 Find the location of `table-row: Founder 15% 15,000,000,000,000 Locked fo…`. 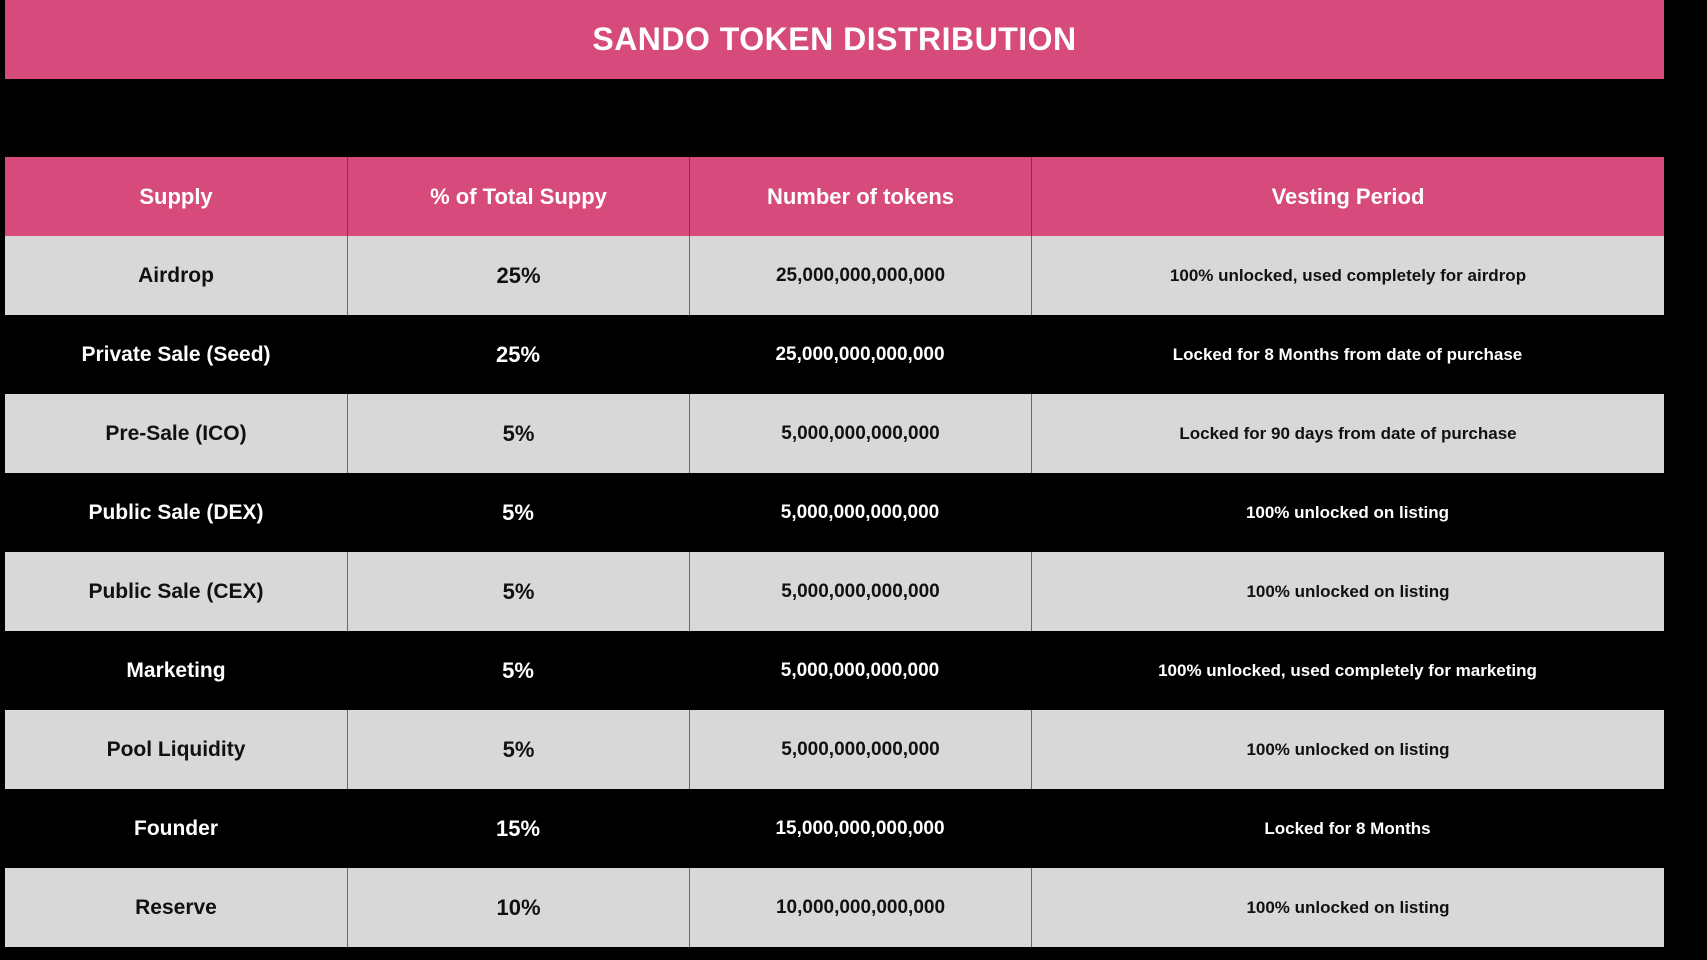

table-row: Founder 15% 15,000,000,000,000 Locked fo… is located at coordinates (834, 828).